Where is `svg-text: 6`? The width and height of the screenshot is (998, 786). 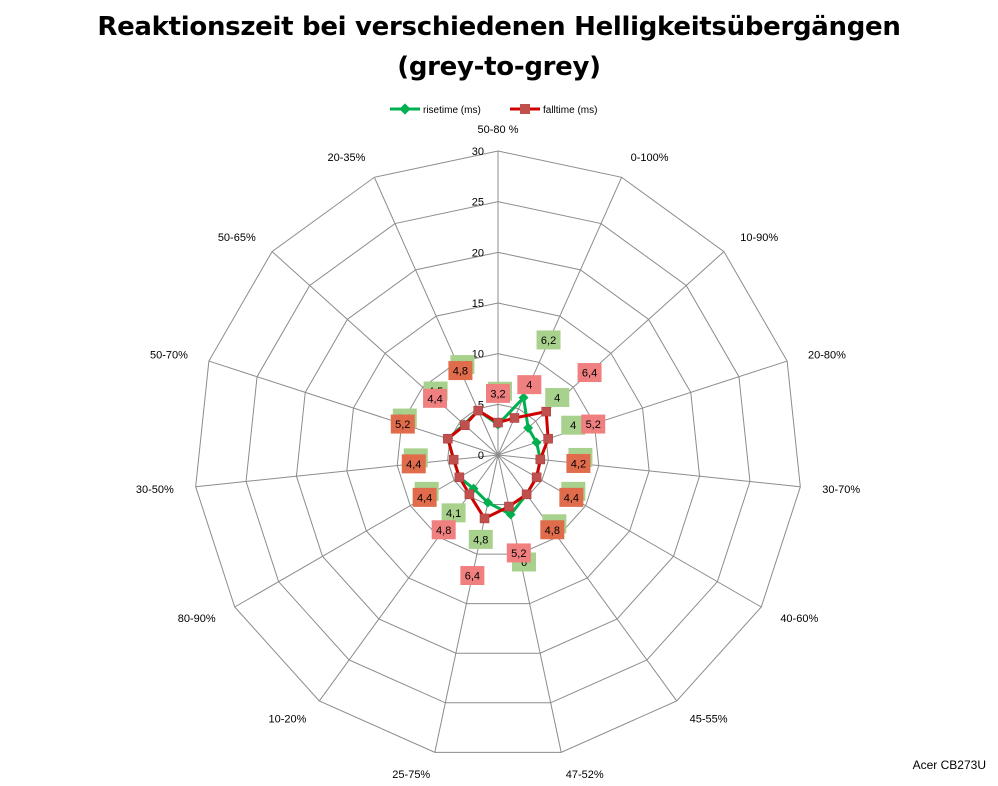 svg-text: 6 is located at coordinates (524, 563).